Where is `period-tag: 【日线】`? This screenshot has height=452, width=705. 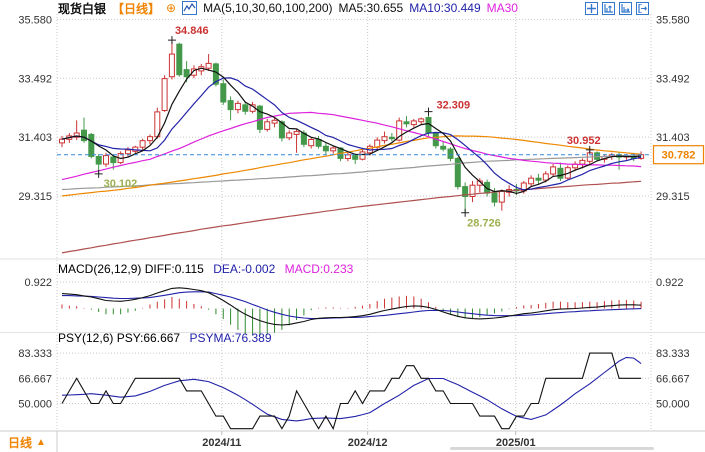
period-tag: 【日线】 is located at coordinates (136, 8).